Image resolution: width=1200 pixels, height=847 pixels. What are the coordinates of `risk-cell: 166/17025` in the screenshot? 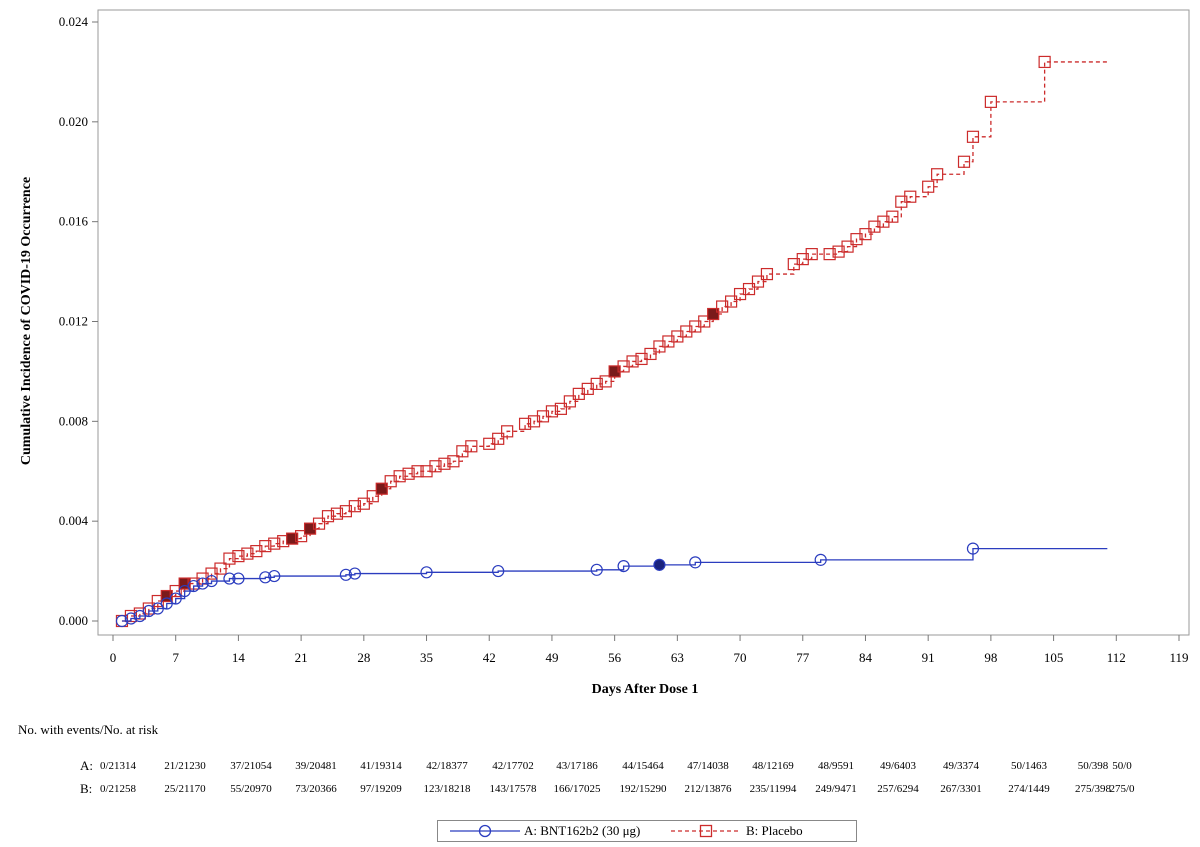 It's located at (577, 789).